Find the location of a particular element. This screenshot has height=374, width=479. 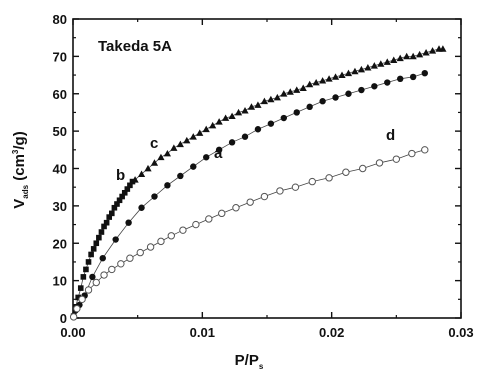

y-axis-title-main: V is located at coordinates (19, 204).